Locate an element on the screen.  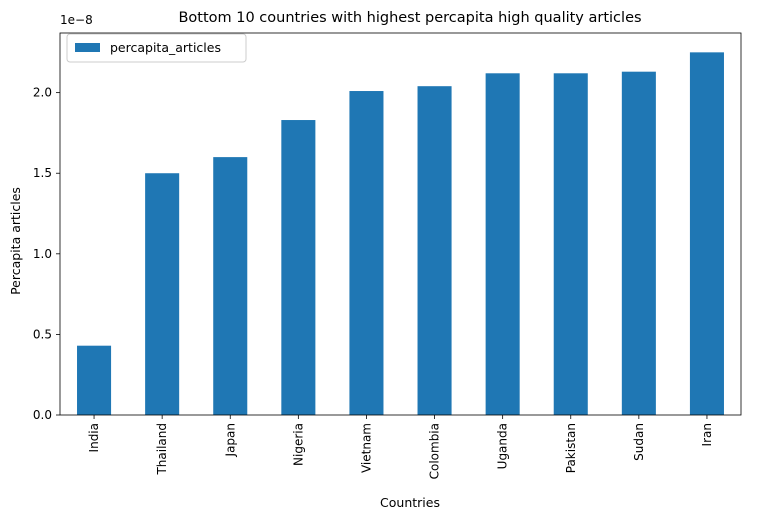
x-tick-label: Pakistan is located at coordinates (571, 448).